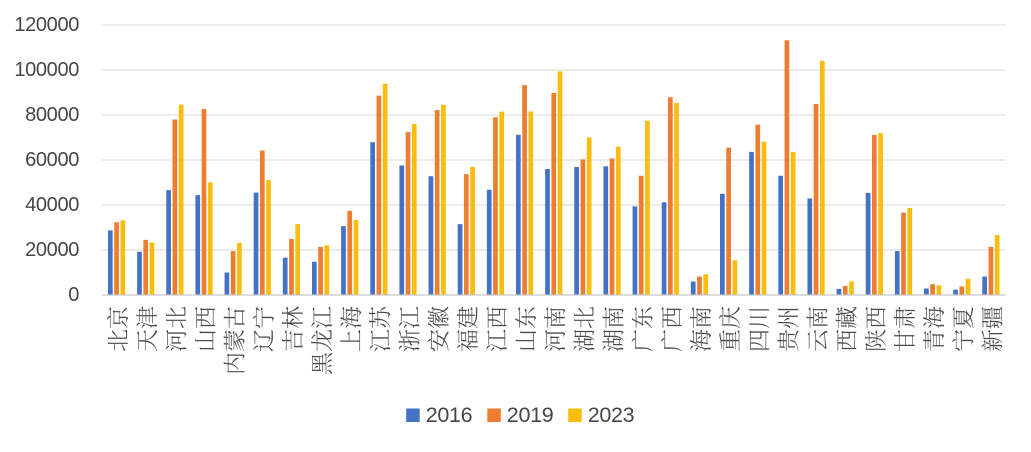 The image size is (1031, 452). Describe the element at coordinates (52, 160) in the screenshot. I see `svg-text: 60000` at that location.